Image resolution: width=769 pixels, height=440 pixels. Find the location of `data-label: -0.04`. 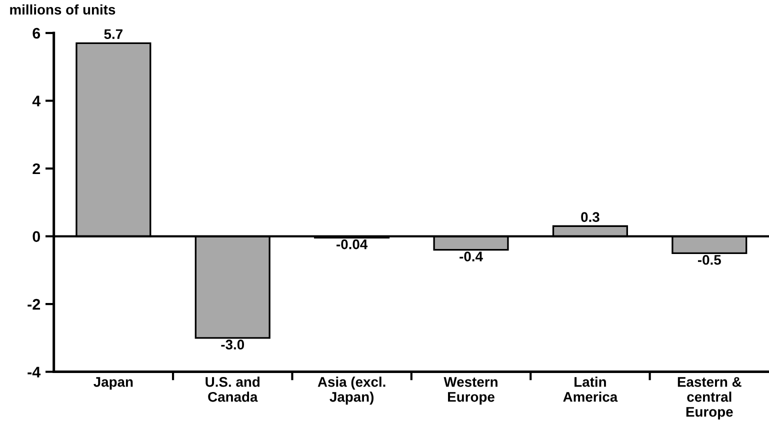

data-label: -0.04 is located at coordinates (352, 244).